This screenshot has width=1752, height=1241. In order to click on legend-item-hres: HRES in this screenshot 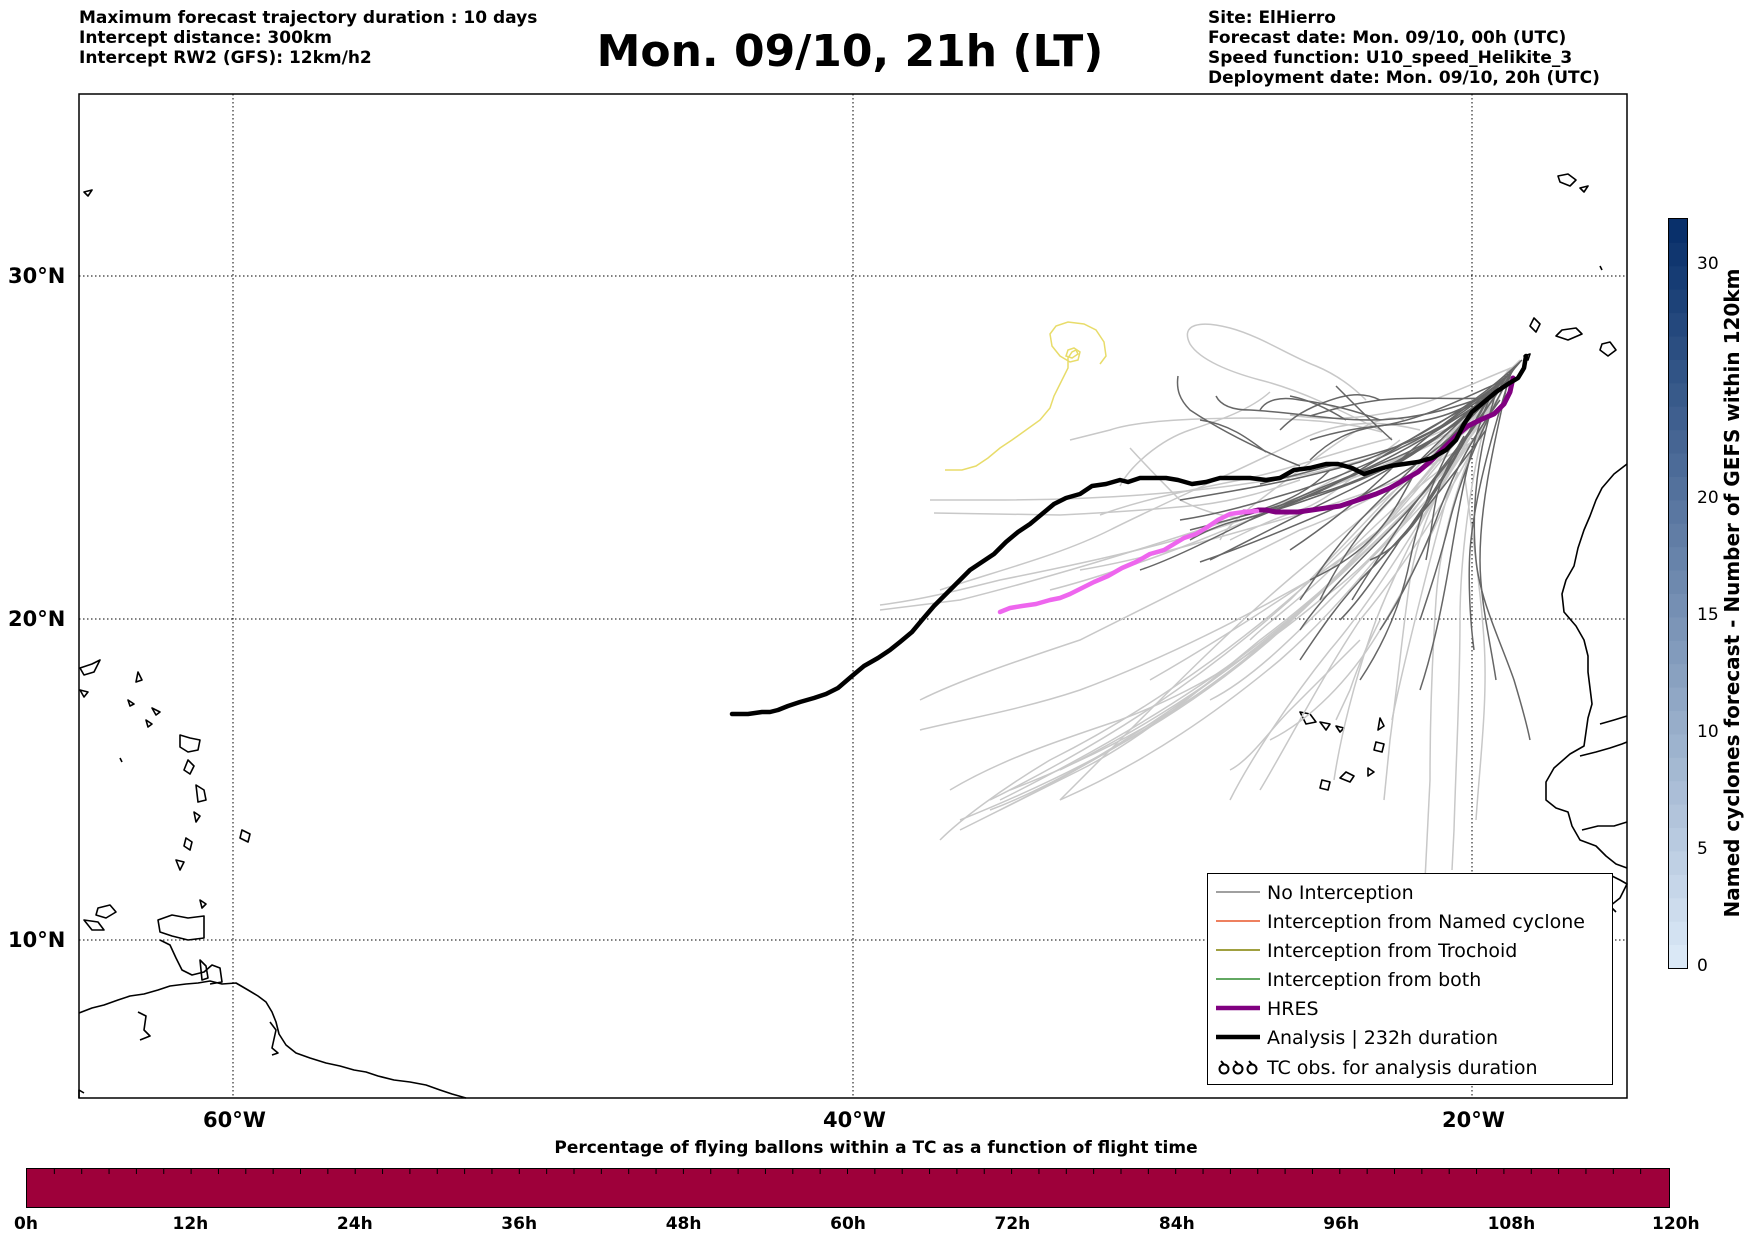, I will do `click(1410, 1008)`.